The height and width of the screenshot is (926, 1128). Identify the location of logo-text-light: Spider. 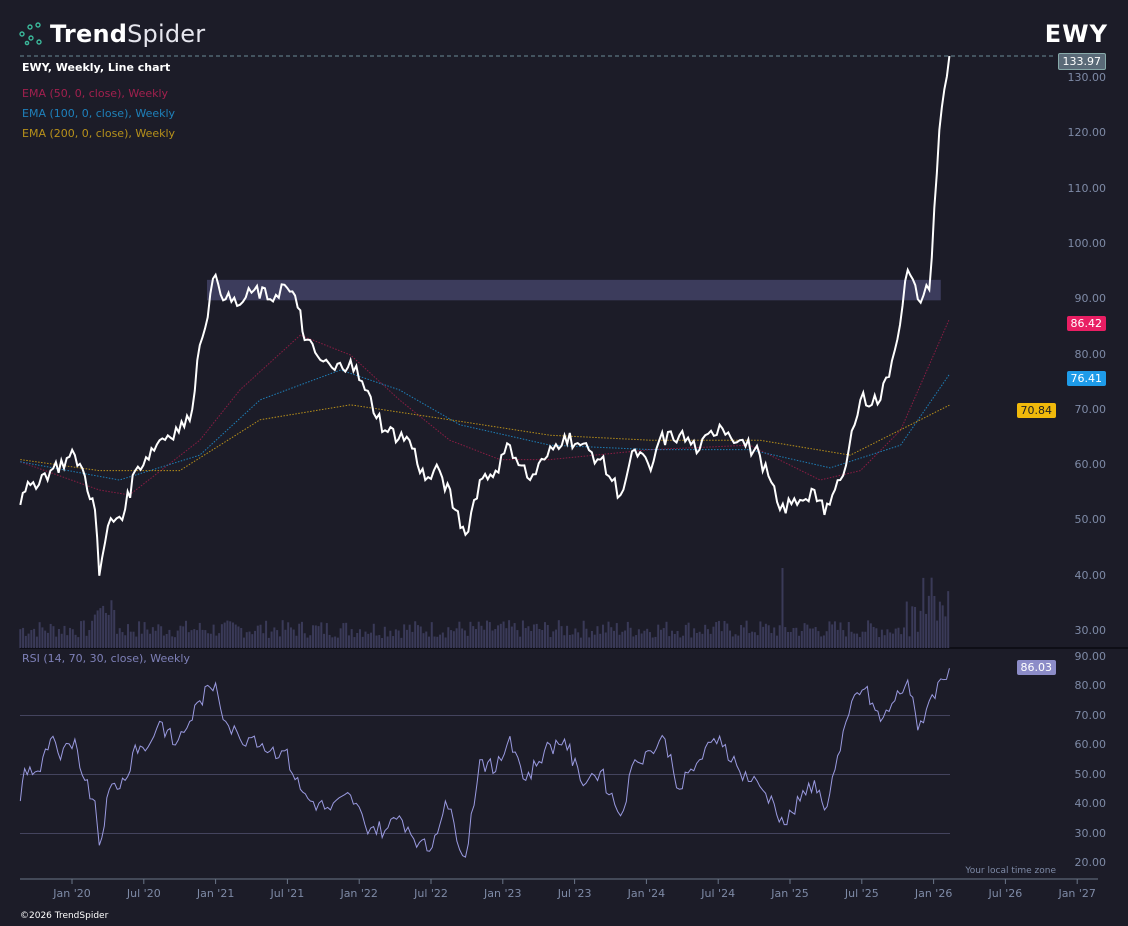
(166, 34).